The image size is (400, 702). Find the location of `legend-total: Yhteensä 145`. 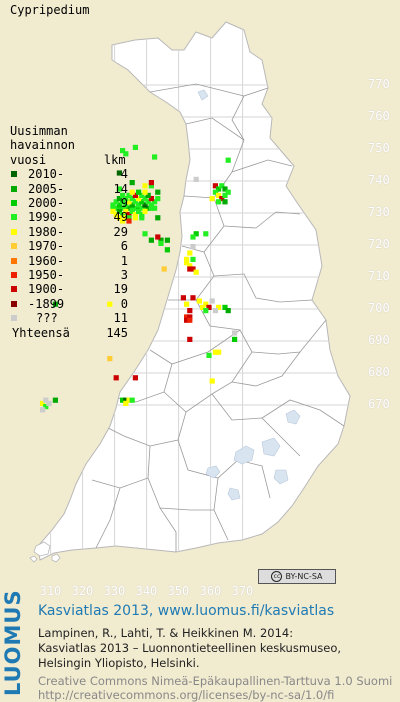

legend-total: Yhteensä 145 is located at coordinates (69, 333).